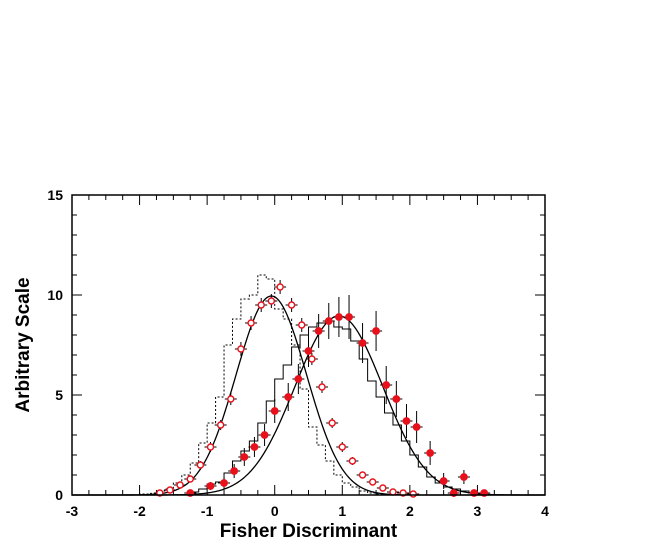 This screenshot has width=654, height=545. Describe the element at coordinates (309, 531) in the screenshot. I see `x-axis-title: Fisher Discriminant` at that location.